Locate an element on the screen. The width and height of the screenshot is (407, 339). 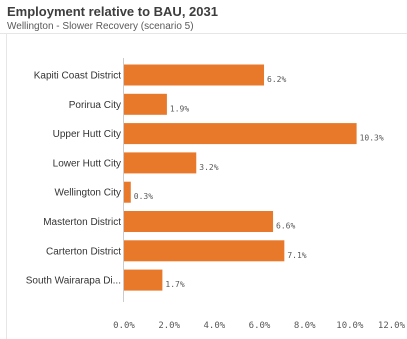
category-label: Upper Hutt City is located at coordinates (87, 134).